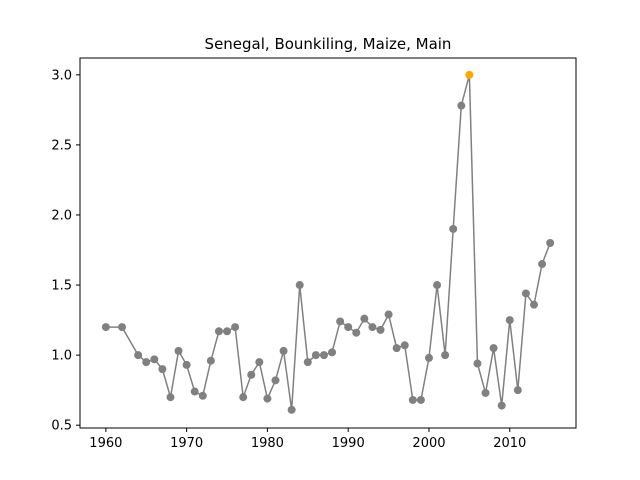 Image resolution: width=640 pixels, height=480 pixels. Describe the element at coordinates (61, 215) in the screenshot. I see `y-tick-label: 2.0` at that location.